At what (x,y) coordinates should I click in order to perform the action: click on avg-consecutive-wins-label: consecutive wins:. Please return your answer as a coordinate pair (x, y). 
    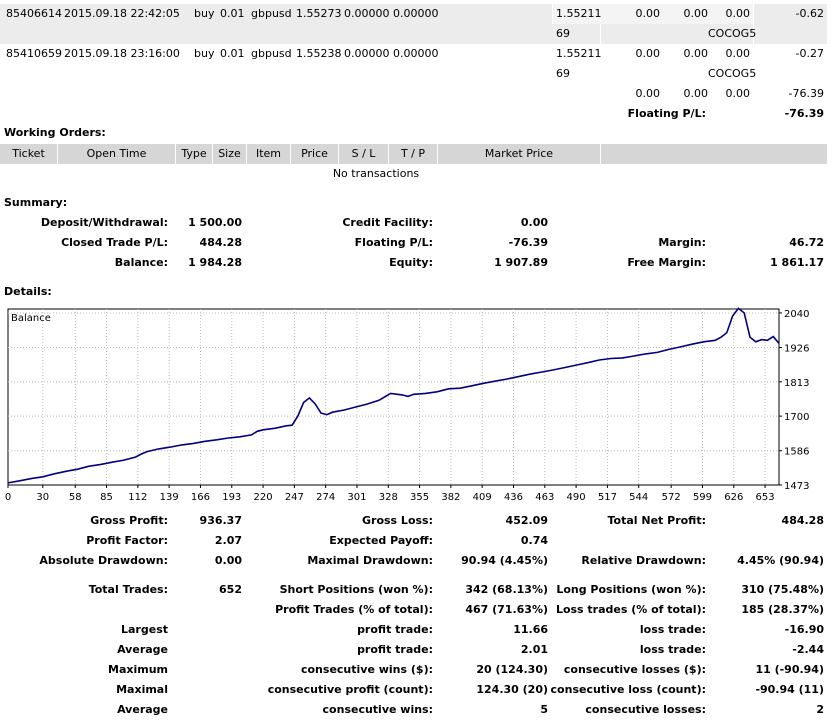
    Looking at the image, I should click on (377, 709).